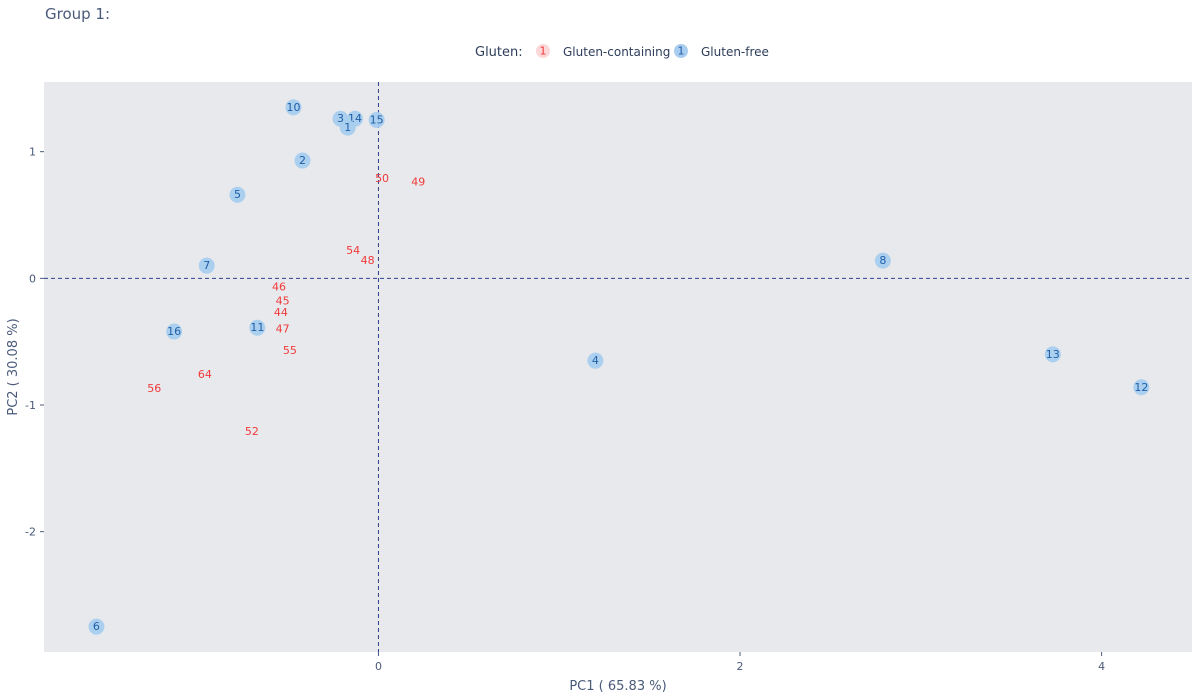 This screenshot has height=700, width=1200. I want to click on point-gluten-free-5: 5, so click(237, 194).